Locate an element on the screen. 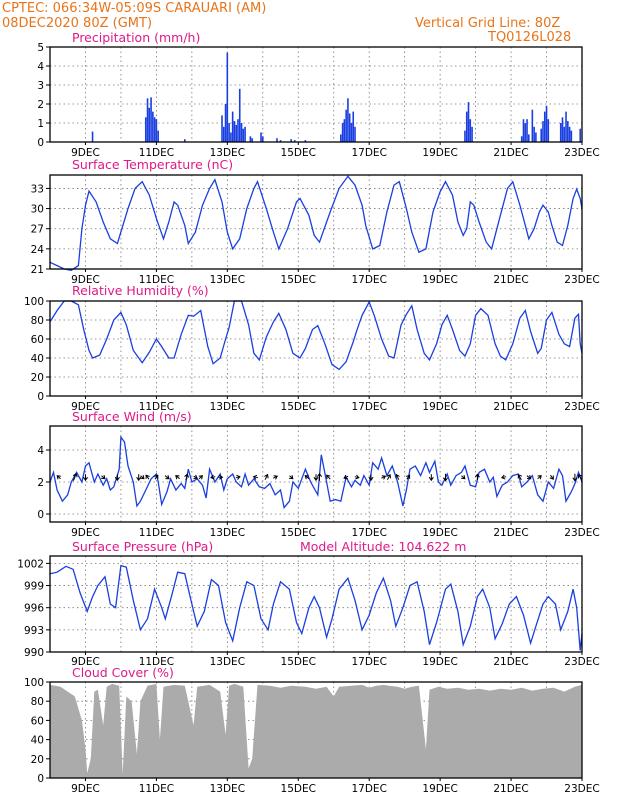 The image size is (618, 800). pressure-ytick-label: 996 is located at coordinates (34, 609).